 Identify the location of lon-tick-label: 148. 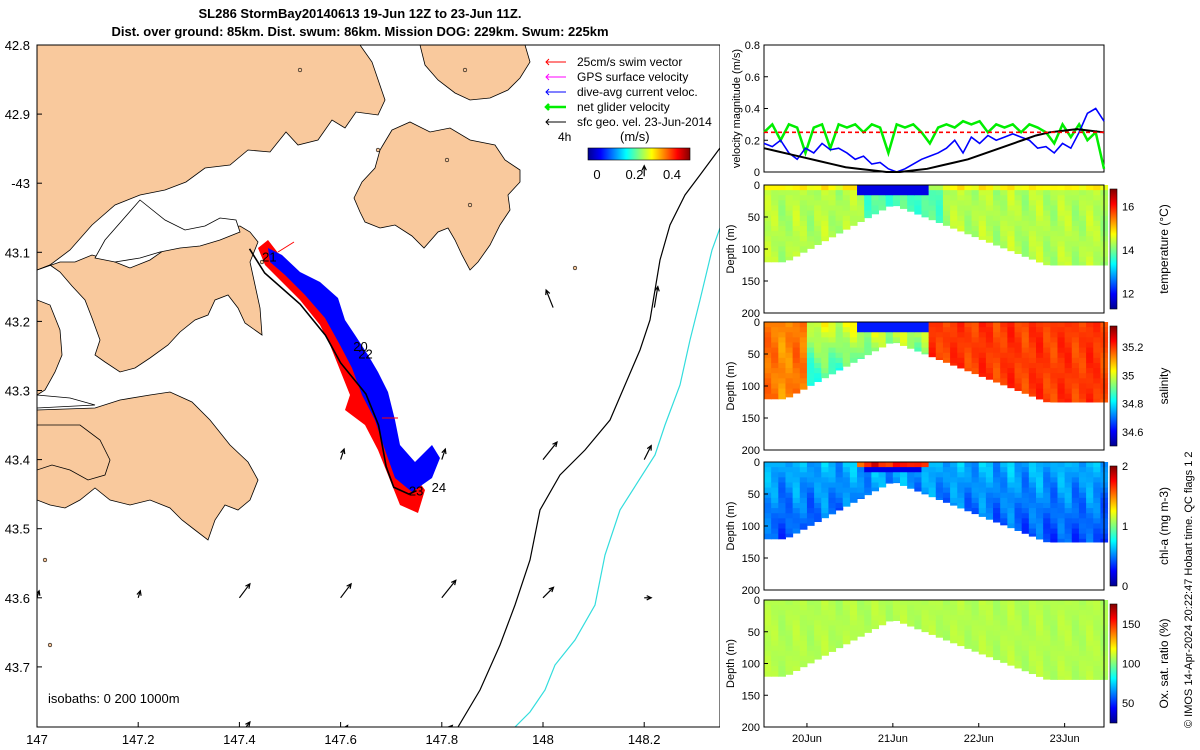
(543, 739).